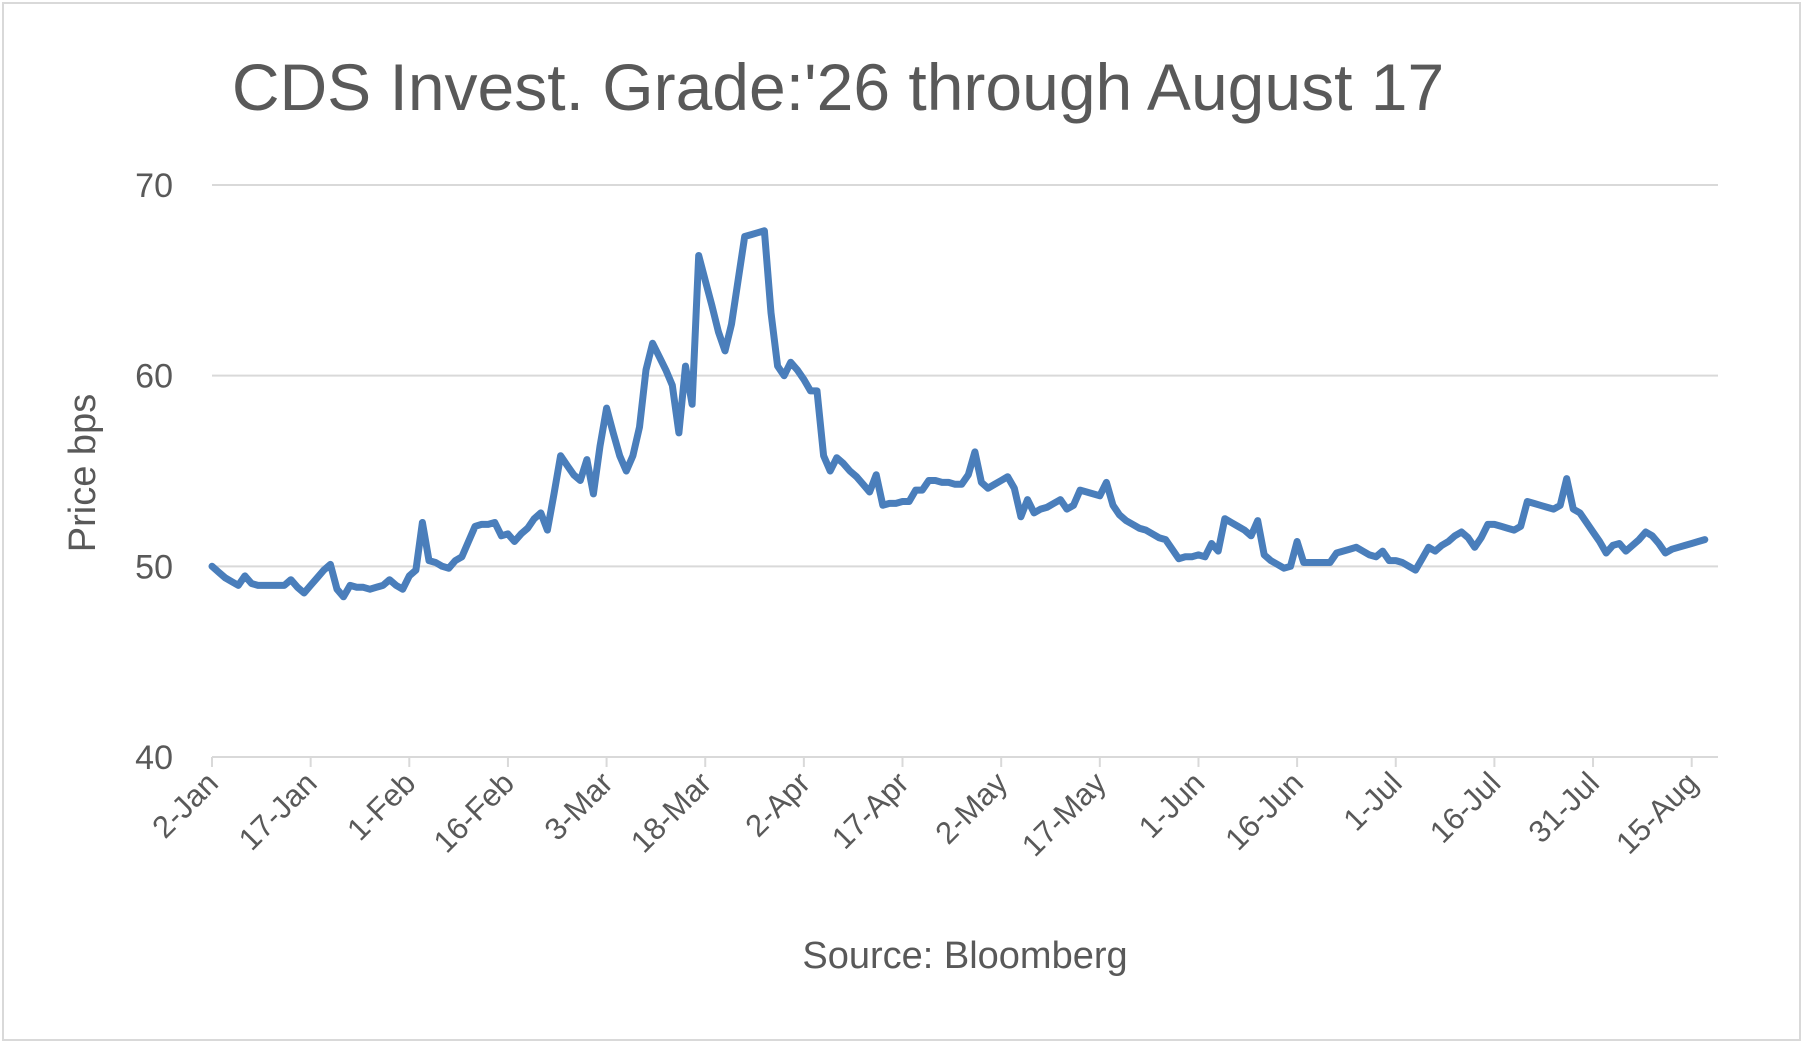 The width and height of the screenshot is (1805, 1045). I want to click on x-axis-label: Source: Bloomberg, so click(964, 956).